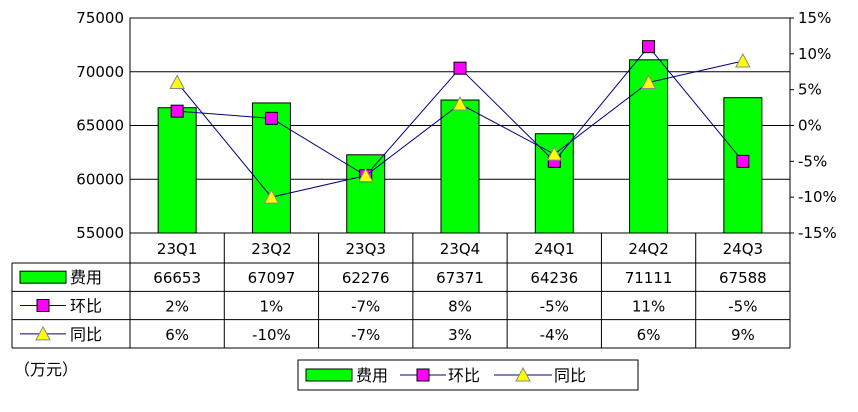 Image resolution: width=858 pixels, height=412 pixels. What do you see at coordinates (743, 335) in the screenshot?
I see `table-cell: 9%` at bounding box center [743, 335].